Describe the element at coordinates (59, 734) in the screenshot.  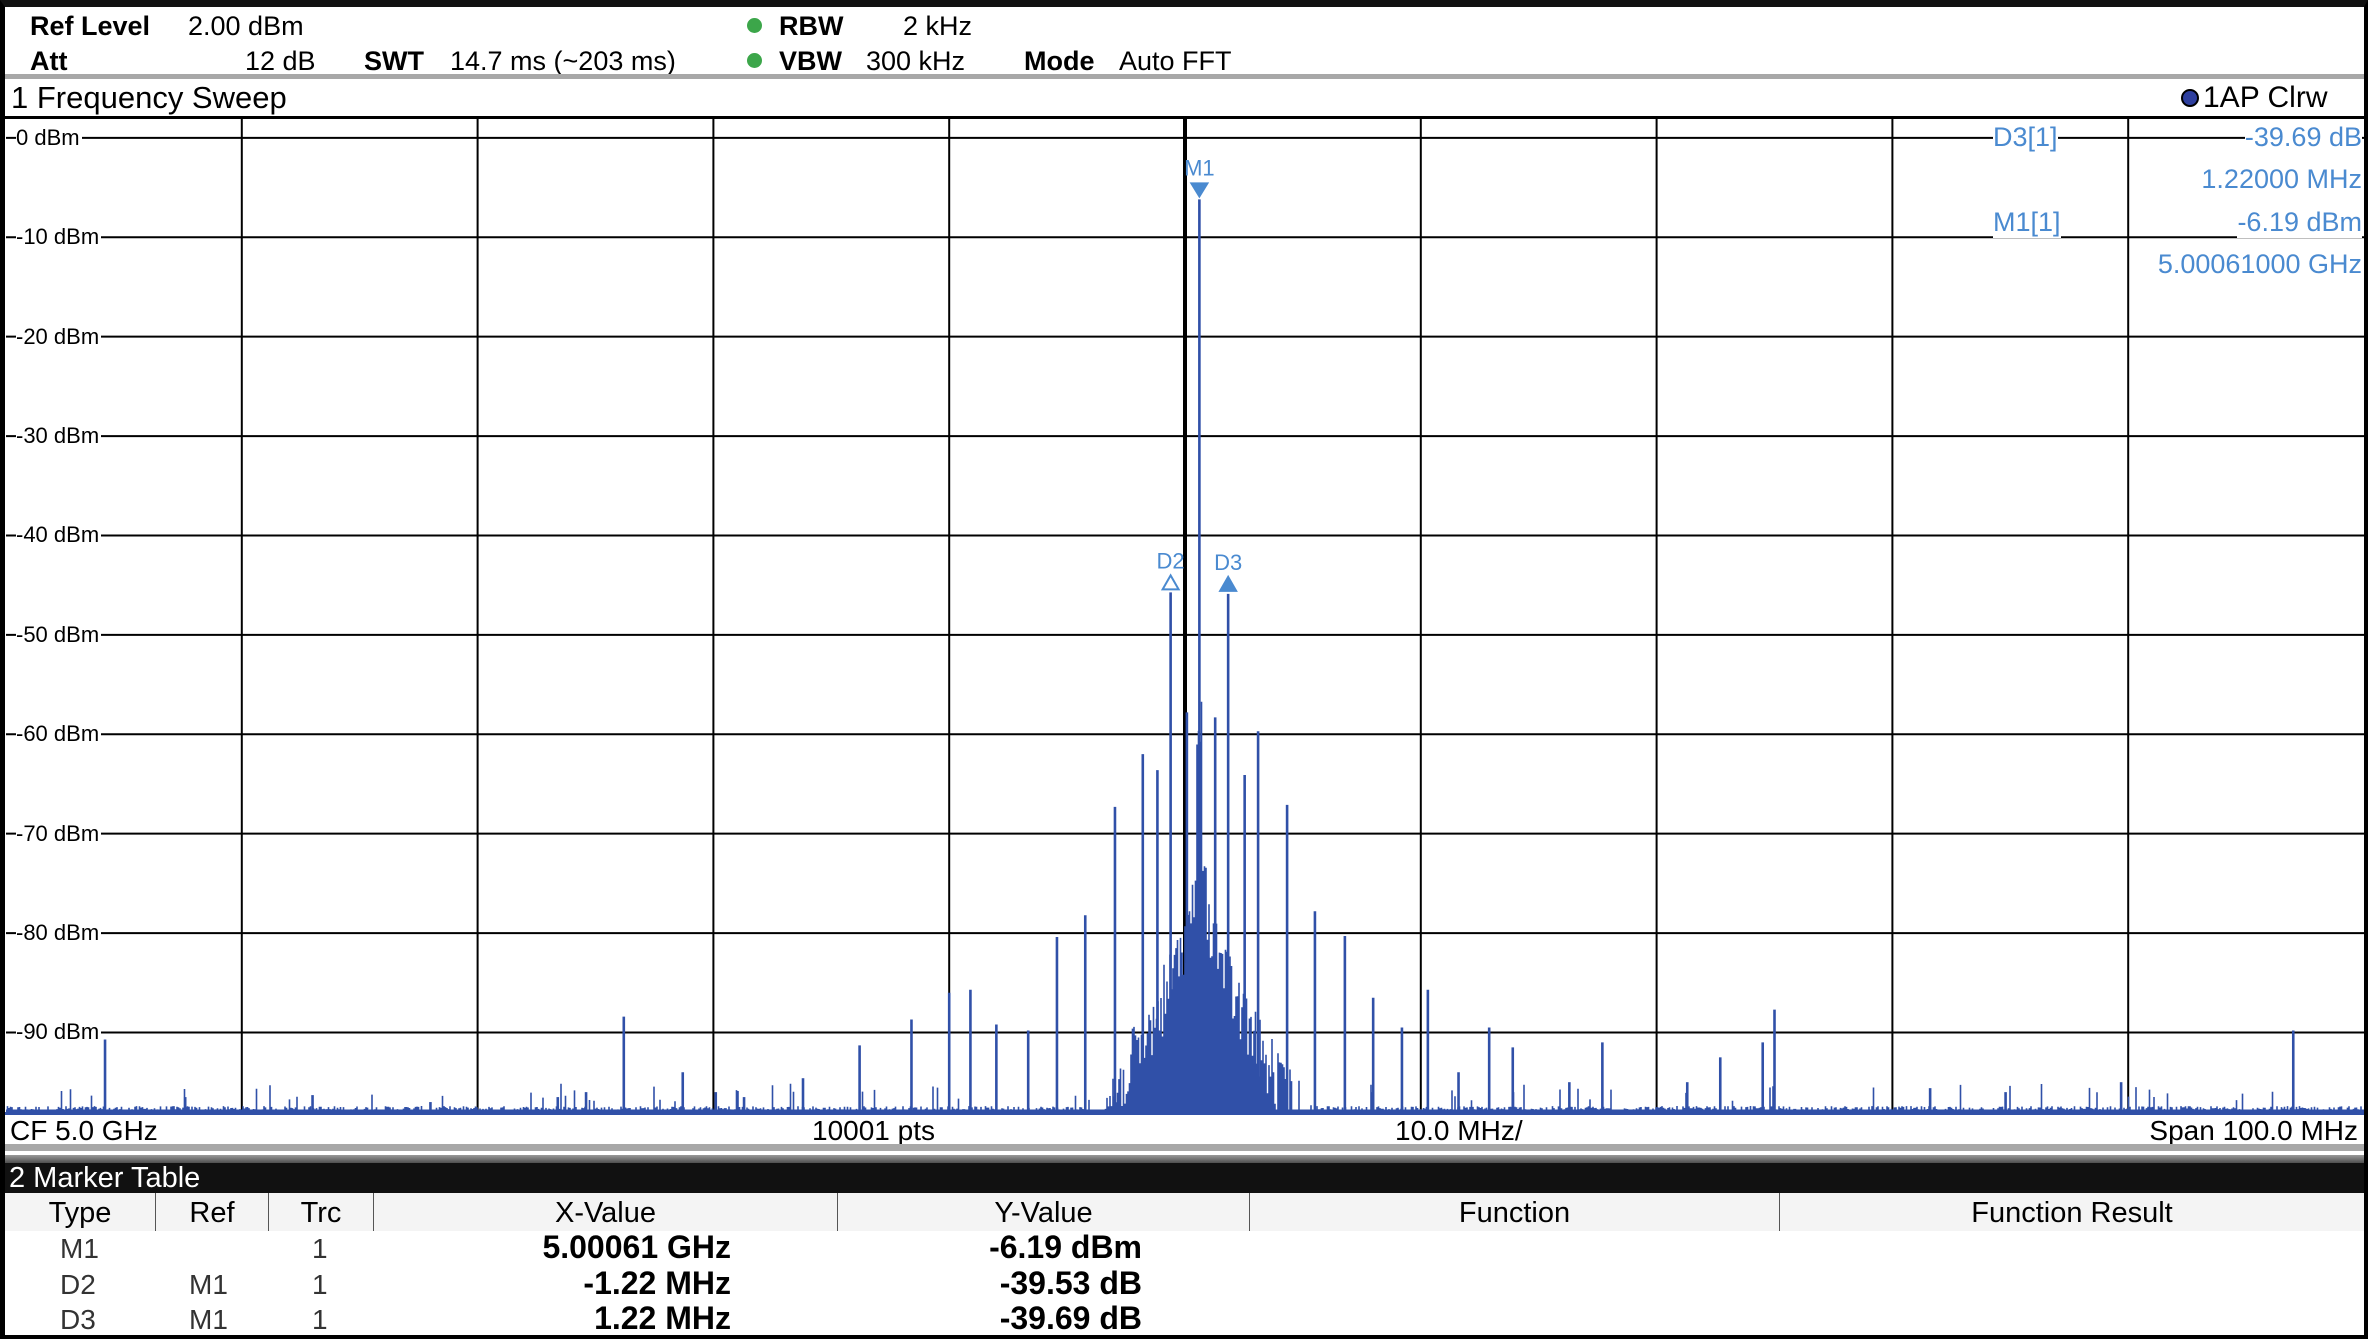
I see `y-tick-label: -60 dBm` at that location.